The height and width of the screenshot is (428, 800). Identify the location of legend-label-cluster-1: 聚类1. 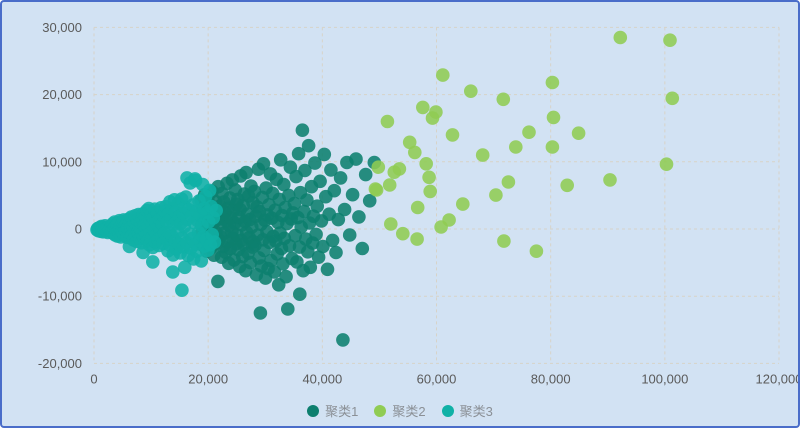
(342, 411).